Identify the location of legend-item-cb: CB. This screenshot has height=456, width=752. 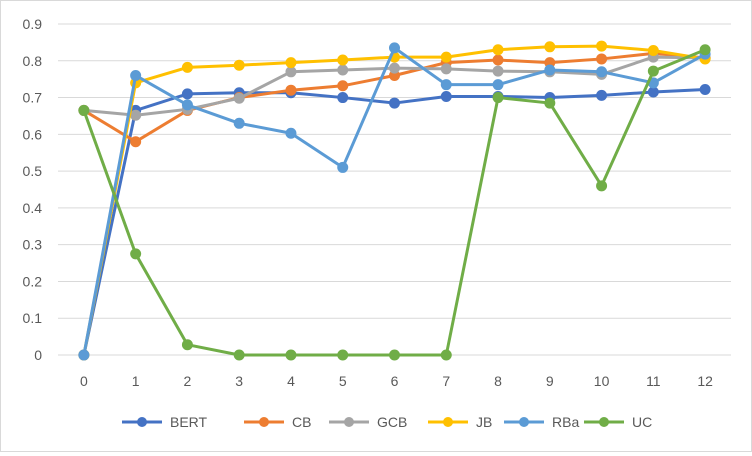
(277, 422).